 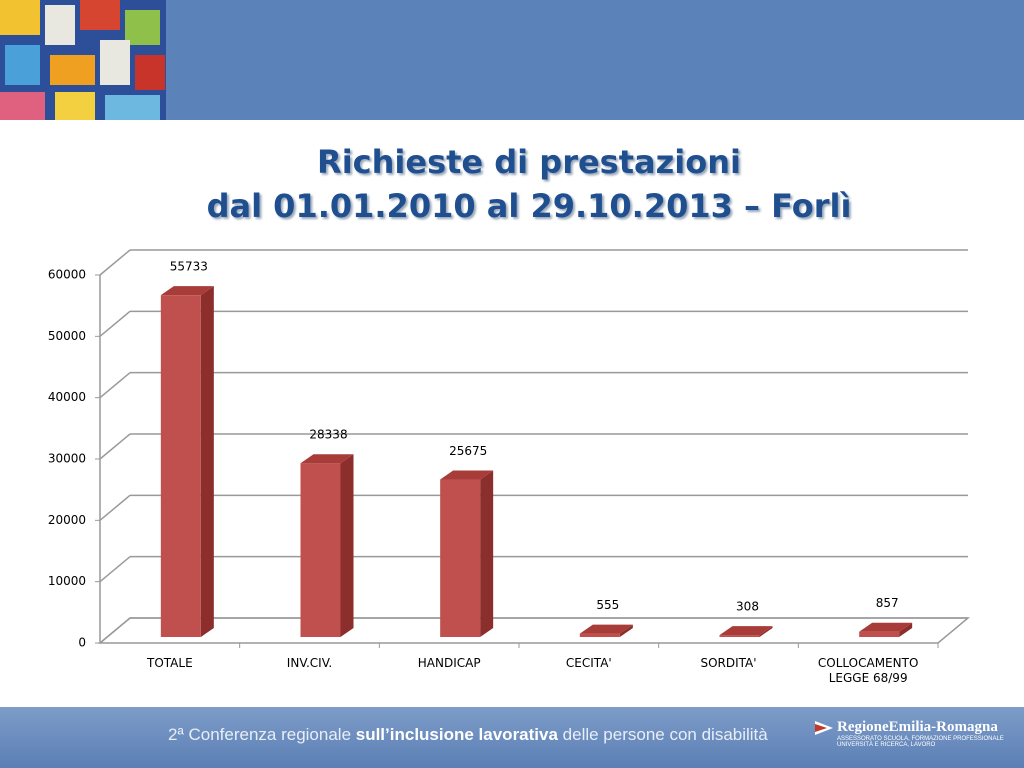 I want to click on logo-line: Università e ricerca, lavoro, so click(x=886, y=745).